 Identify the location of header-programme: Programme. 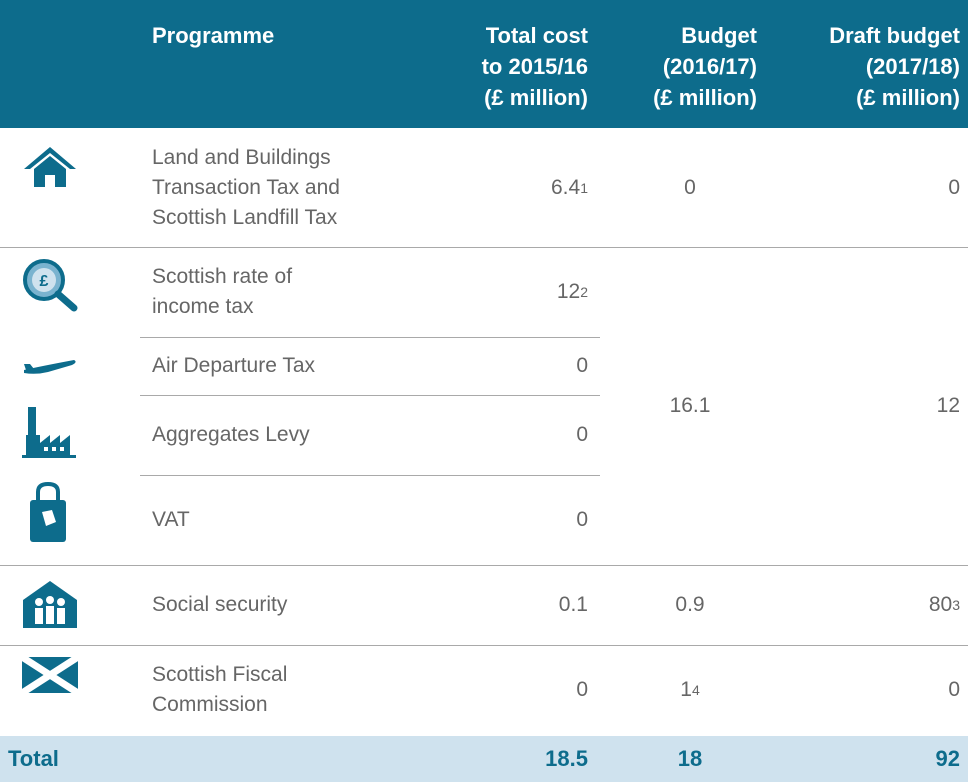
(213, 35).